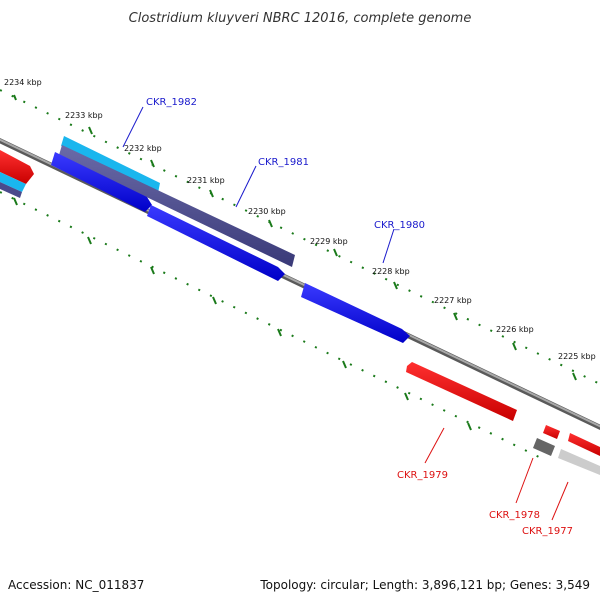 The image size is (600, 600). I want to click on leader-ckr-1981, so click(246, 186).